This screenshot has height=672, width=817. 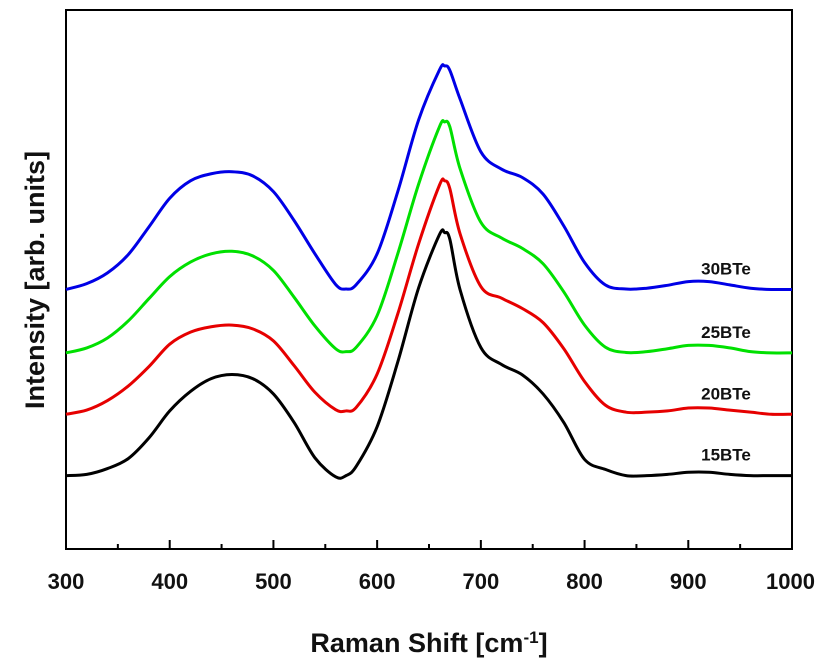 What do you see at coordinates (169, 581) in the screenshot?
I see `x-tick-label: 400` at bounding box center [169, 581].